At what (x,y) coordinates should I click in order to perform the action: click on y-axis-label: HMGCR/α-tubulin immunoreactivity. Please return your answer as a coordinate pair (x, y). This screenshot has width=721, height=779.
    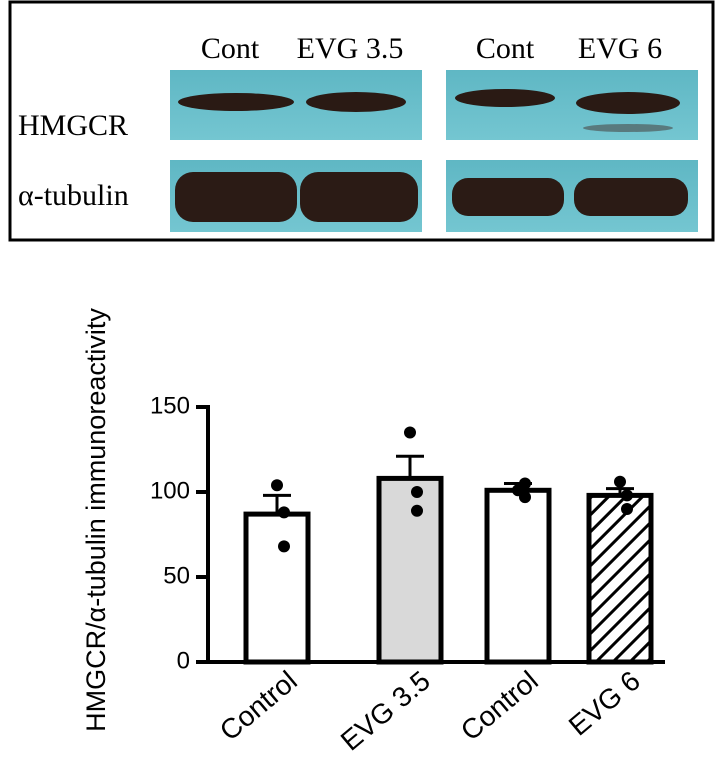
    Looking at the image, I should click on (96, 520).